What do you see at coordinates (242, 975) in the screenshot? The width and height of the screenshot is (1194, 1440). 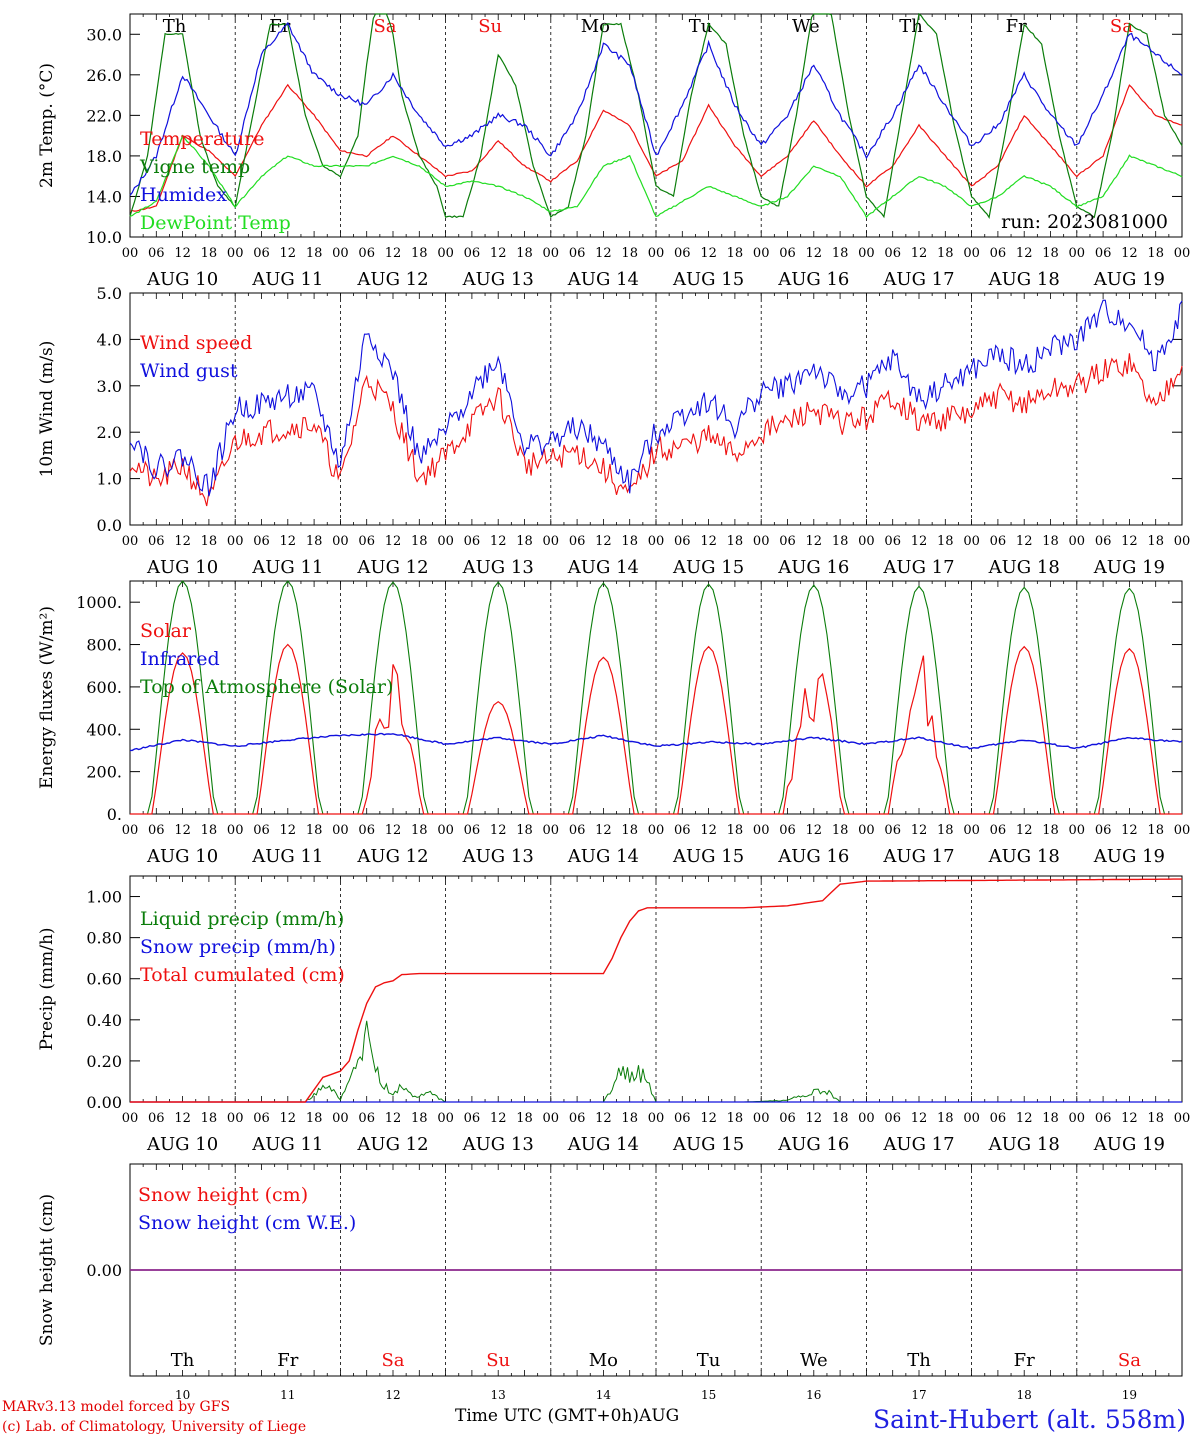 I see `legend-total-cumulated-cm-: Total cumulated (cm)` at bounding box center [242, 975].